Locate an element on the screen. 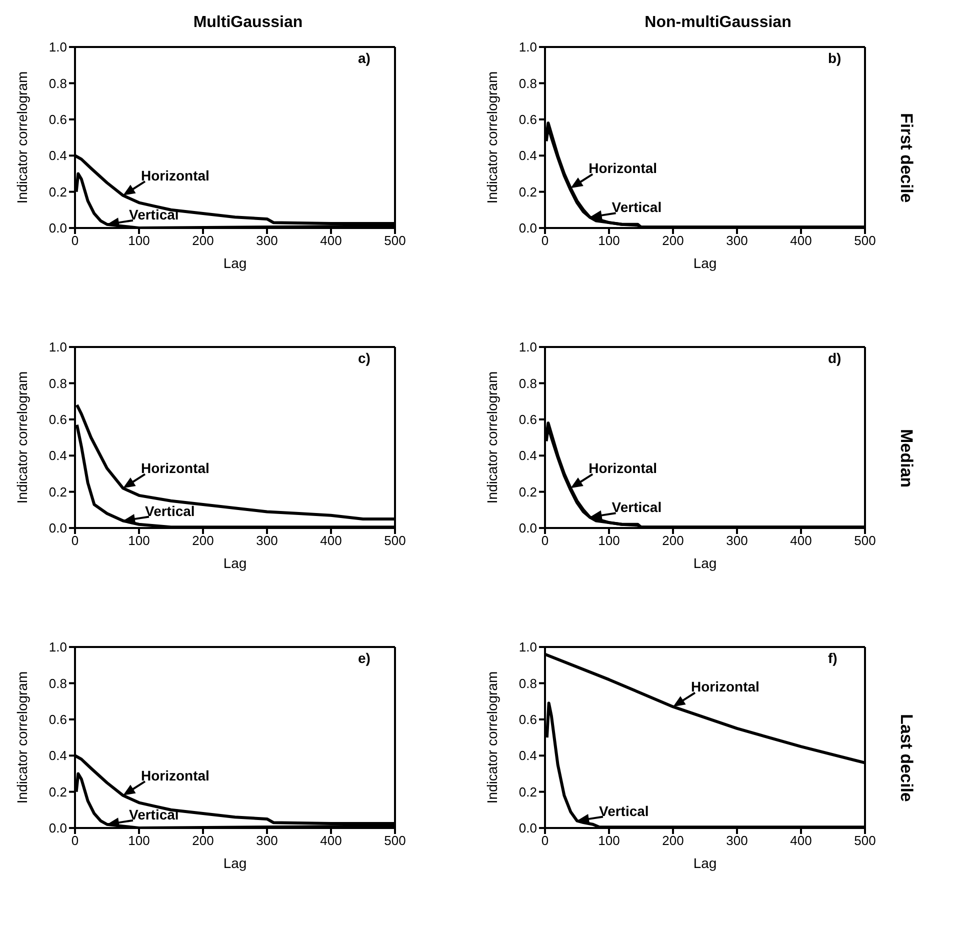 The height and width of the screenshot is (938, 961). text: First decile is located at coordinates (906, 158).